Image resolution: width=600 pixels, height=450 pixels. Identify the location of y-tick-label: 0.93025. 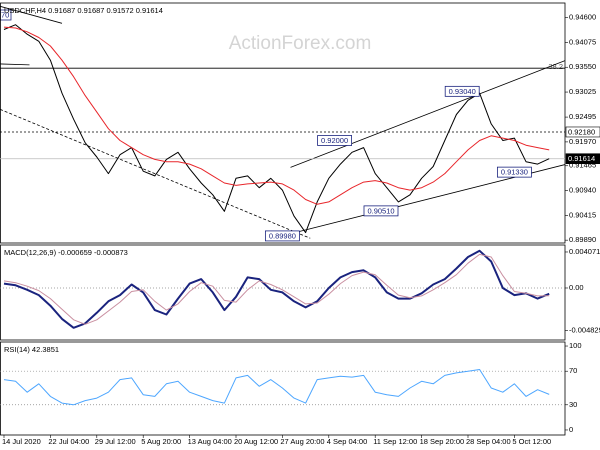
(582, 91).